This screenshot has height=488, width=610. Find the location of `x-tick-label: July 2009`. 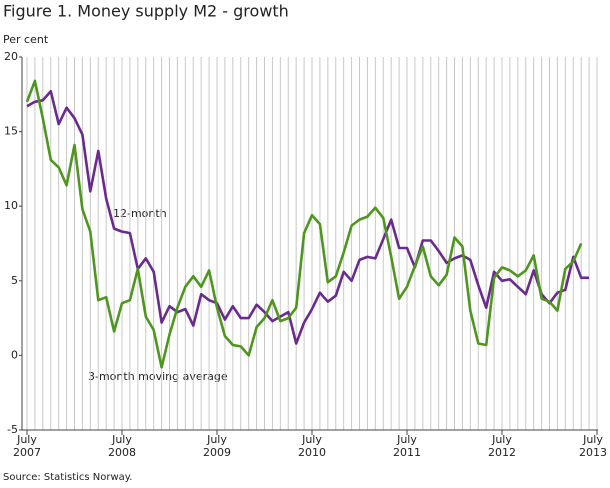

x-tick-label: July 2009 is located at coordinates (217, 446).